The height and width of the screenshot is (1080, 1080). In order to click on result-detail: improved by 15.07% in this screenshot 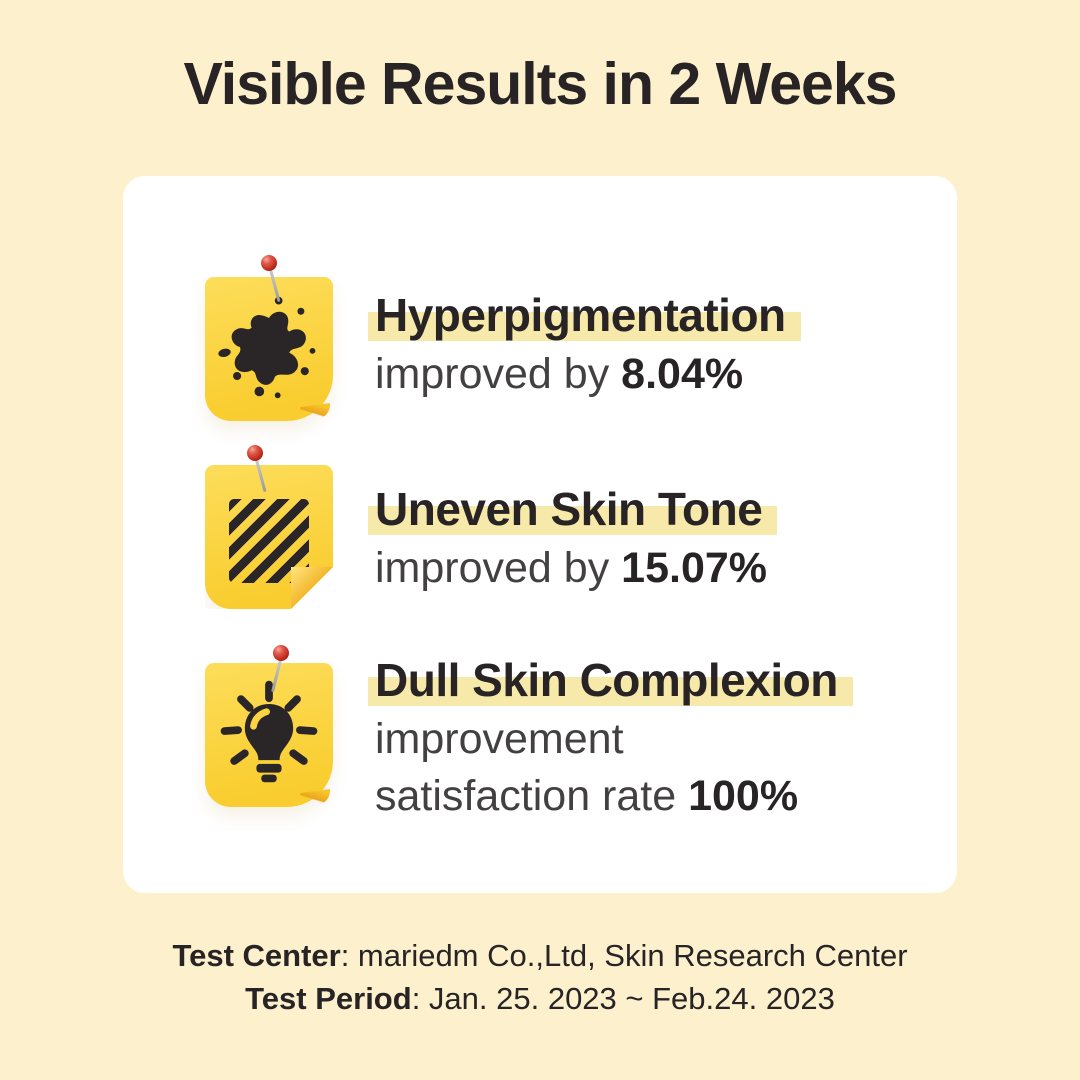, I will do `click(576, 568)`.